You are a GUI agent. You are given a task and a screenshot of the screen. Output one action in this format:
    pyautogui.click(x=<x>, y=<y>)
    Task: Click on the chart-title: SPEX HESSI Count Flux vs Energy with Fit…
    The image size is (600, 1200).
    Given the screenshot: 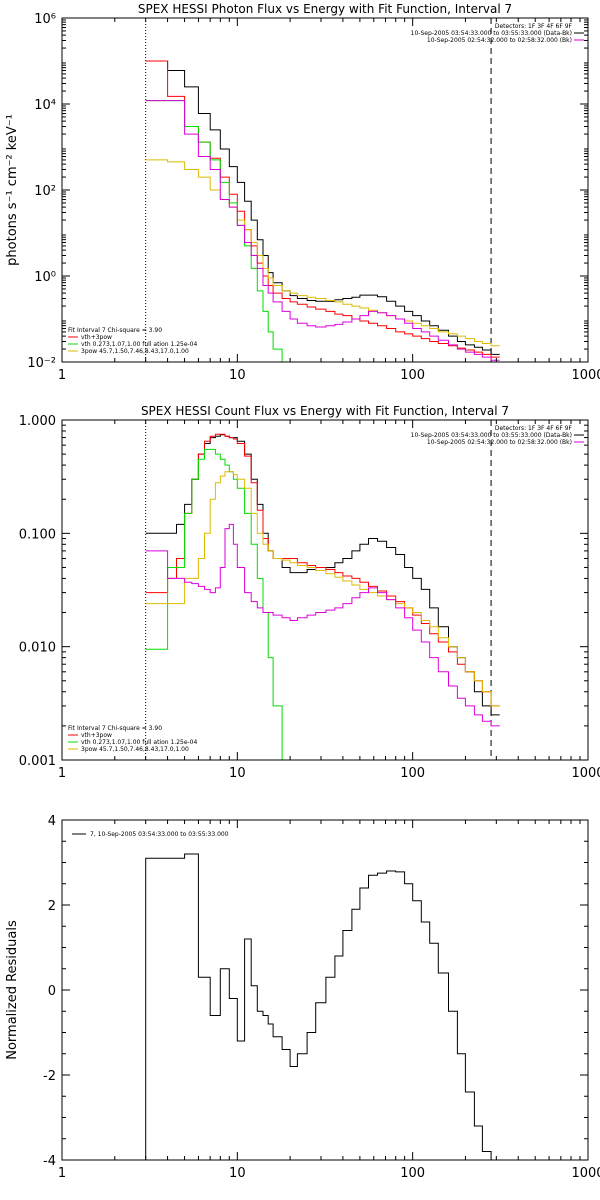 What is the action you would take?
    pyautogui.click(x=325, y=411)
    